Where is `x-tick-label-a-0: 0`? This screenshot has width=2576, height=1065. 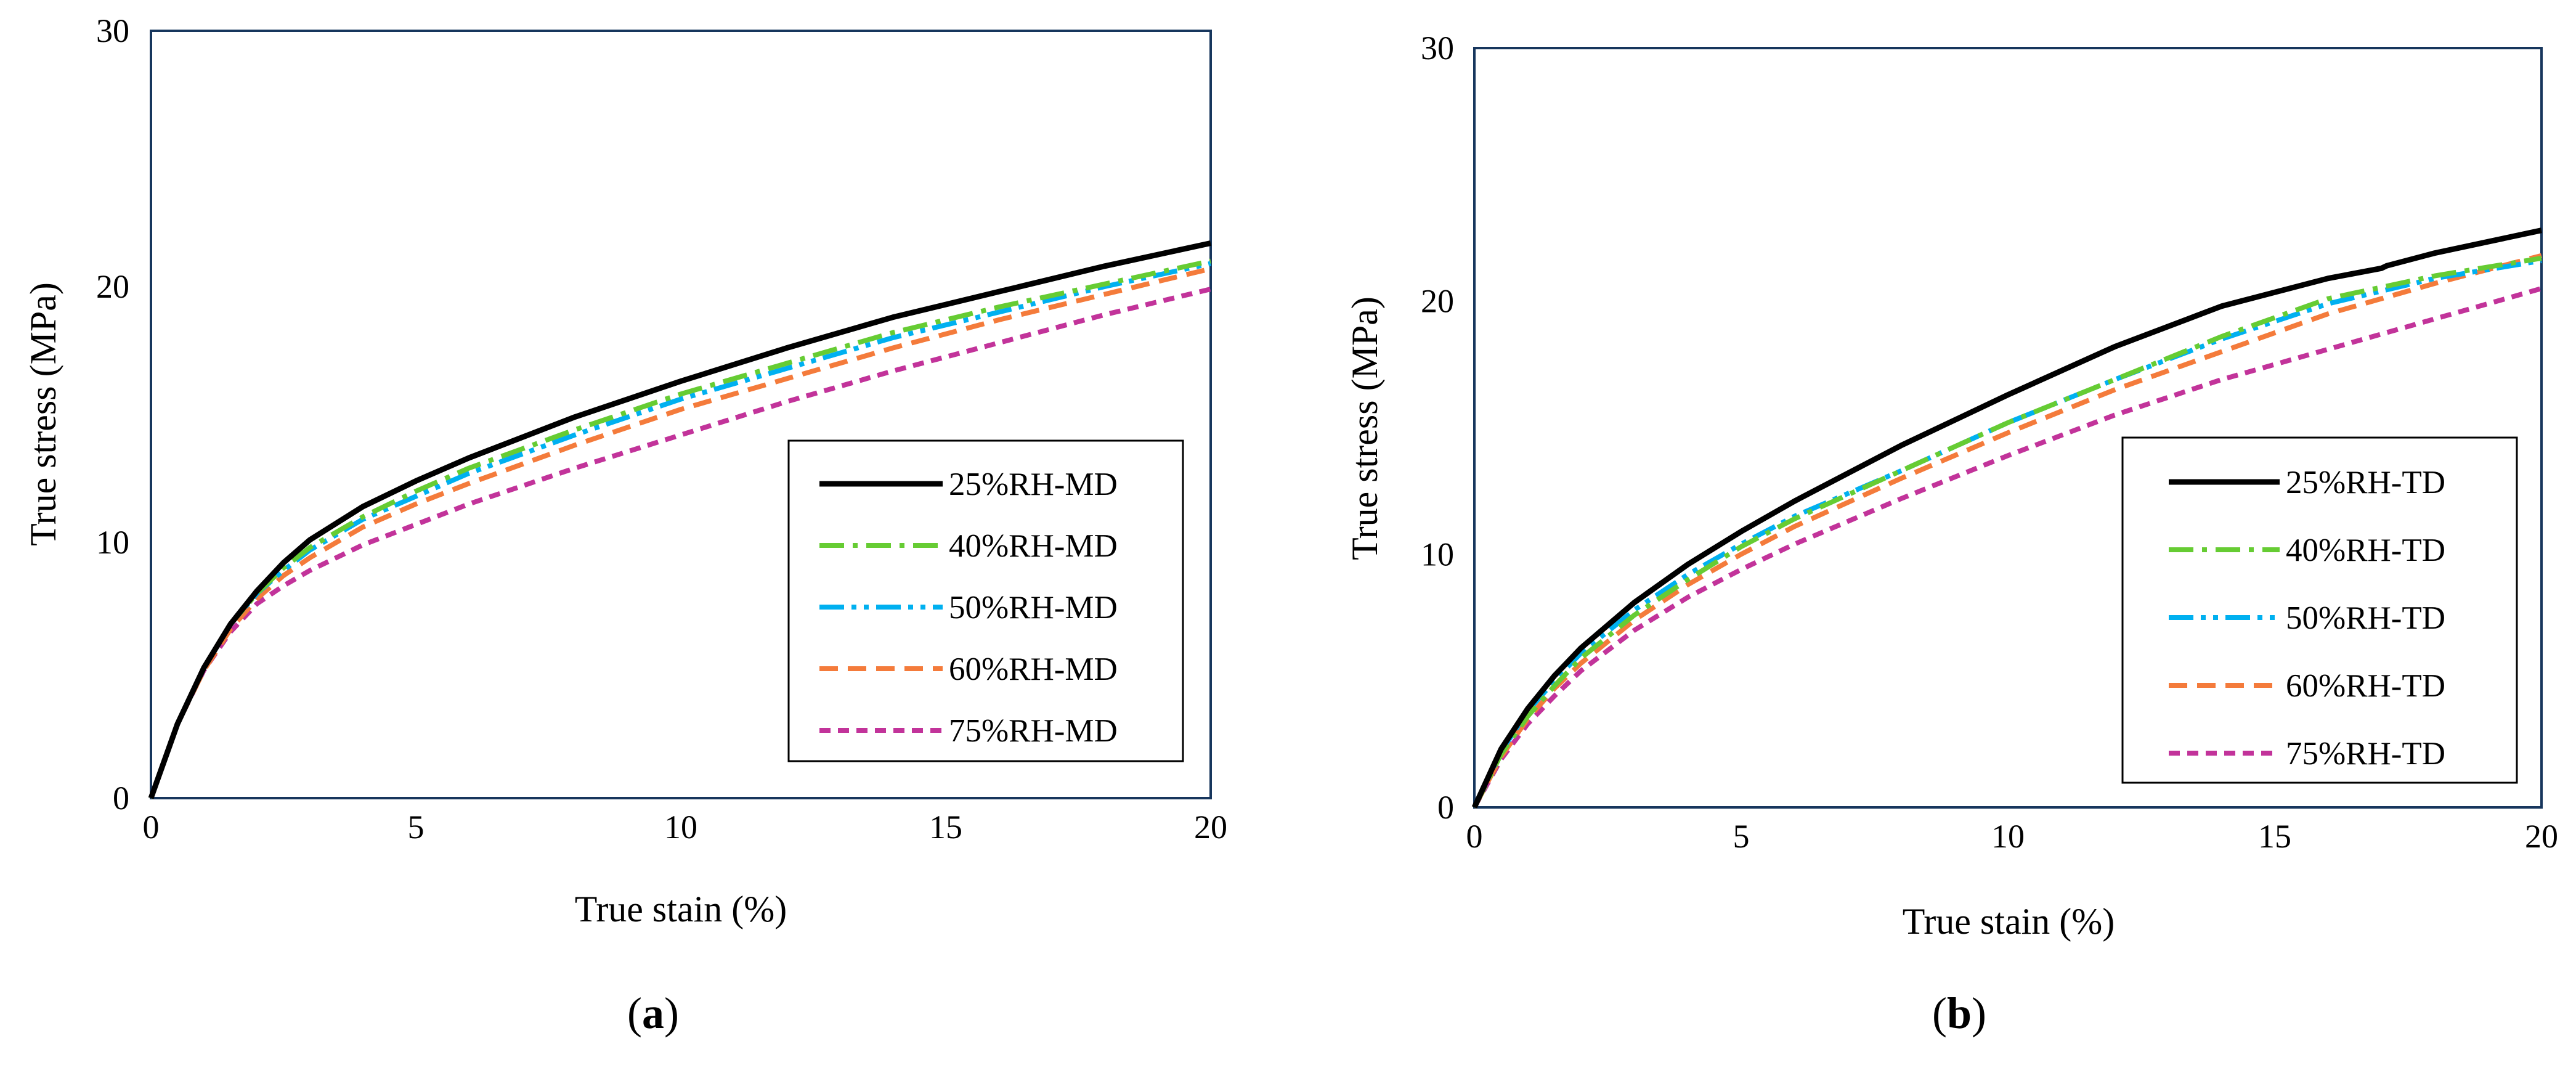
x-tick-label-a-0: 0 is located at coordinates (151, 827).